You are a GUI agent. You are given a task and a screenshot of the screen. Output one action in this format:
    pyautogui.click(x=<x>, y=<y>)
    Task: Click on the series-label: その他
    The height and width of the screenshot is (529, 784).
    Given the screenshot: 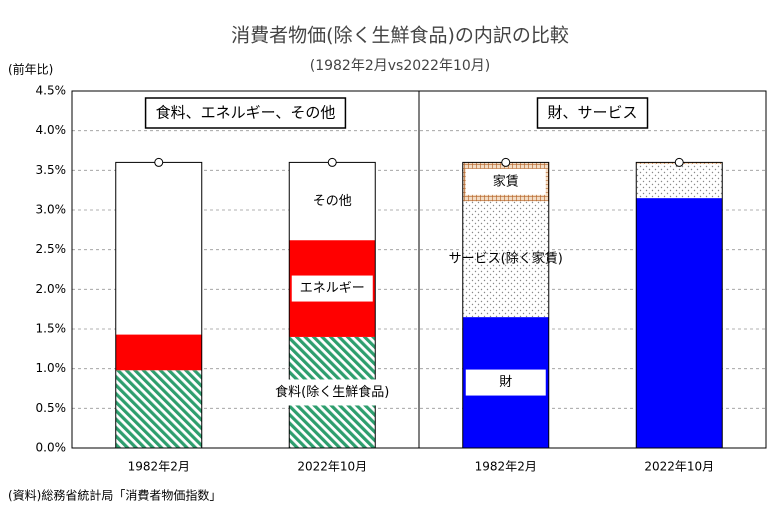 What is the action you would take?
    pyautogui.click(x=332, y=201)
    